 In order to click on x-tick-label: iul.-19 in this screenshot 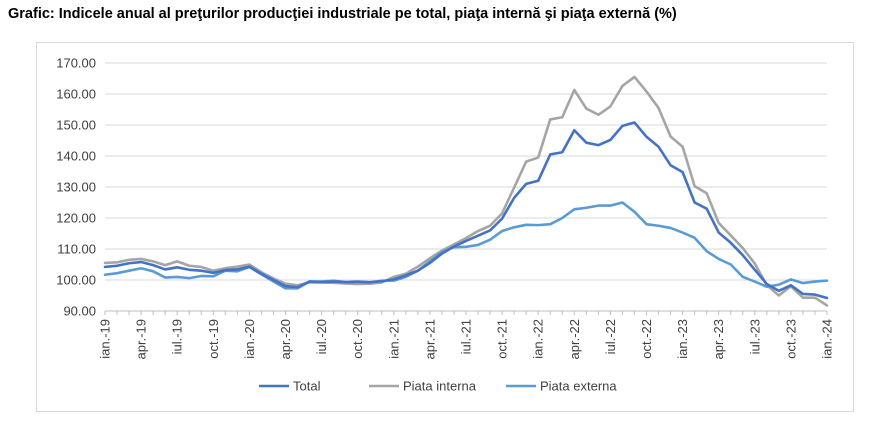, I will do `click(177, 336)`.